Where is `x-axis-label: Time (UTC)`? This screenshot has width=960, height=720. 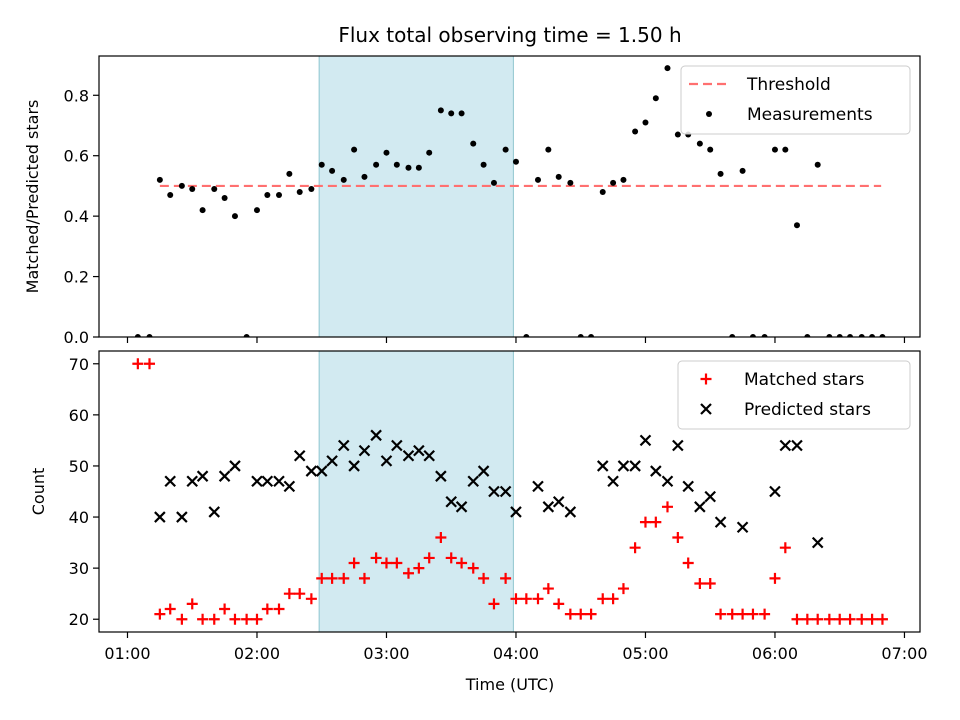 x-axis-label: Time (UTC) is located at coordinates (509, 684).